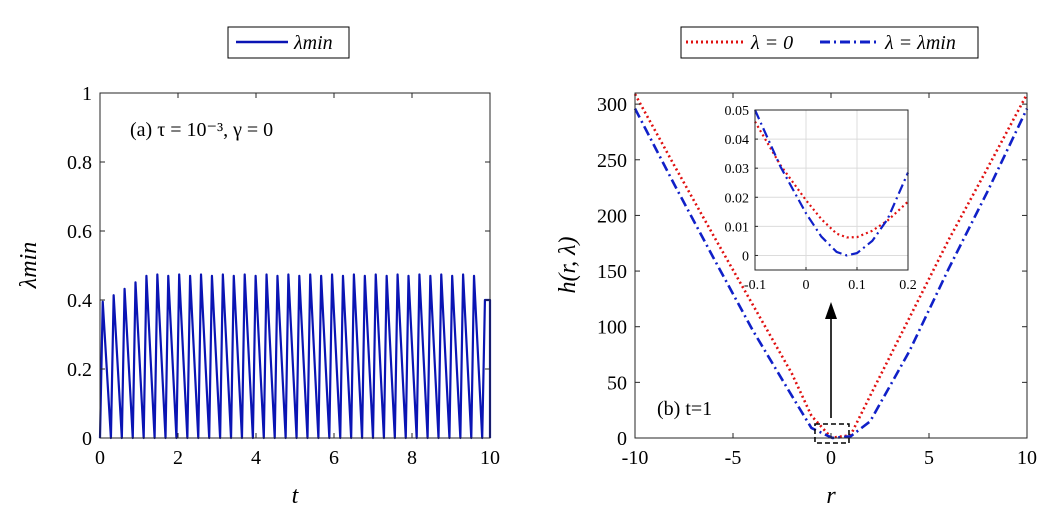 The width and height of the screenshot is (1054, 511). I want to click on zoom-box-rect, so click(832, 433).